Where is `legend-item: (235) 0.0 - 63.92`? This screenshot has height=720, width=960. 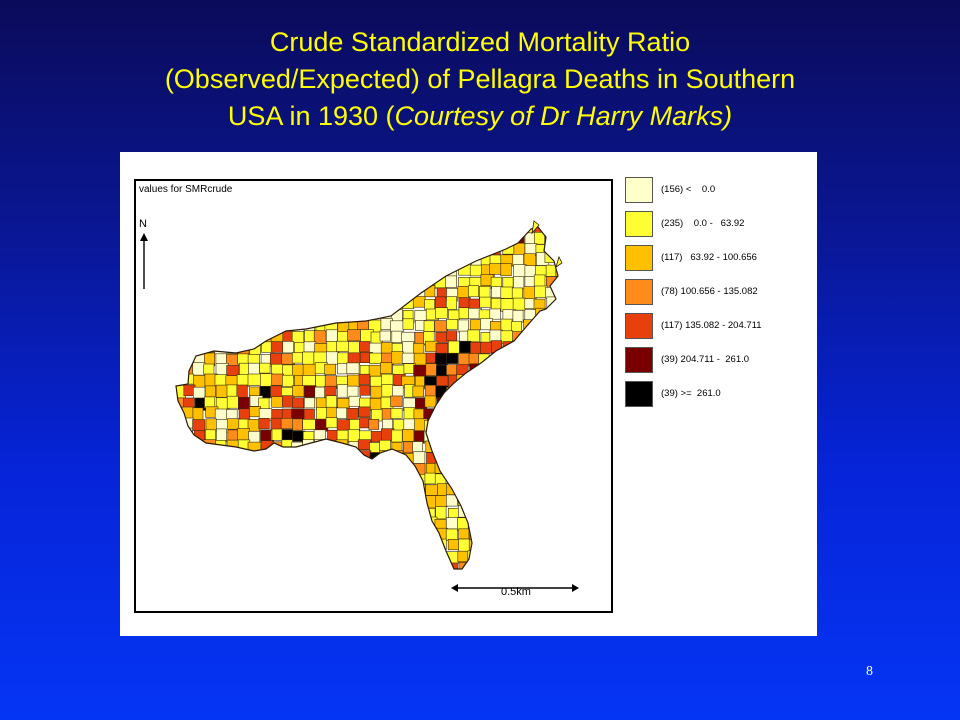
legend-item: (235) 0.0 - 63.92 is located at coordinates (720, 225).